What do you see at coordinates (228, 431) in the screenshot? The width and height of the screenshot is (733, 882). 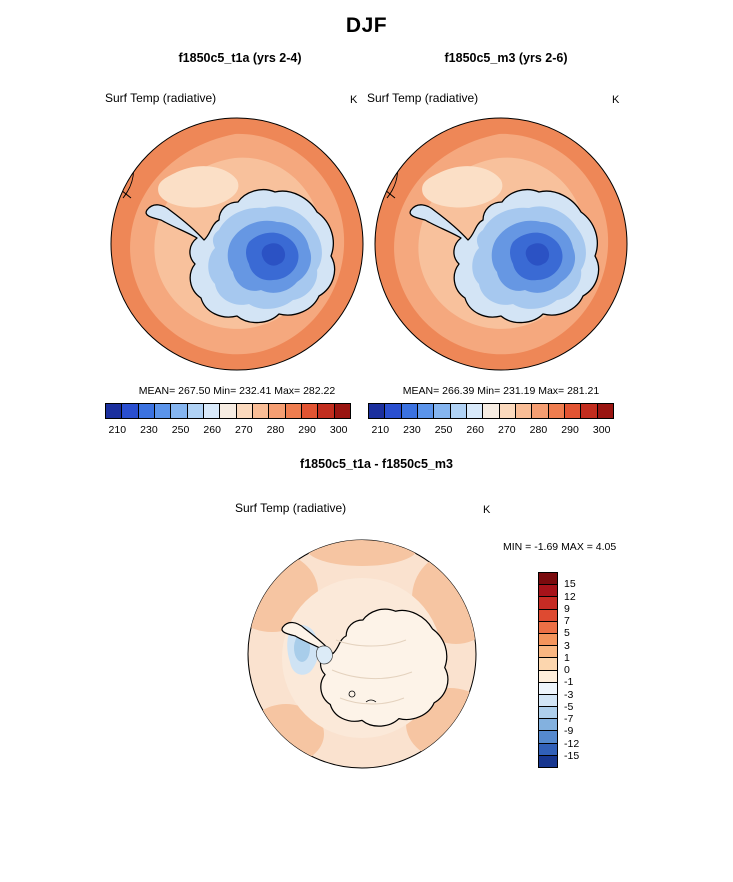 I see `colorbar-panel1-ticks: 210 230 250 260 270 280 290 300` at bounding box center [228, 431].